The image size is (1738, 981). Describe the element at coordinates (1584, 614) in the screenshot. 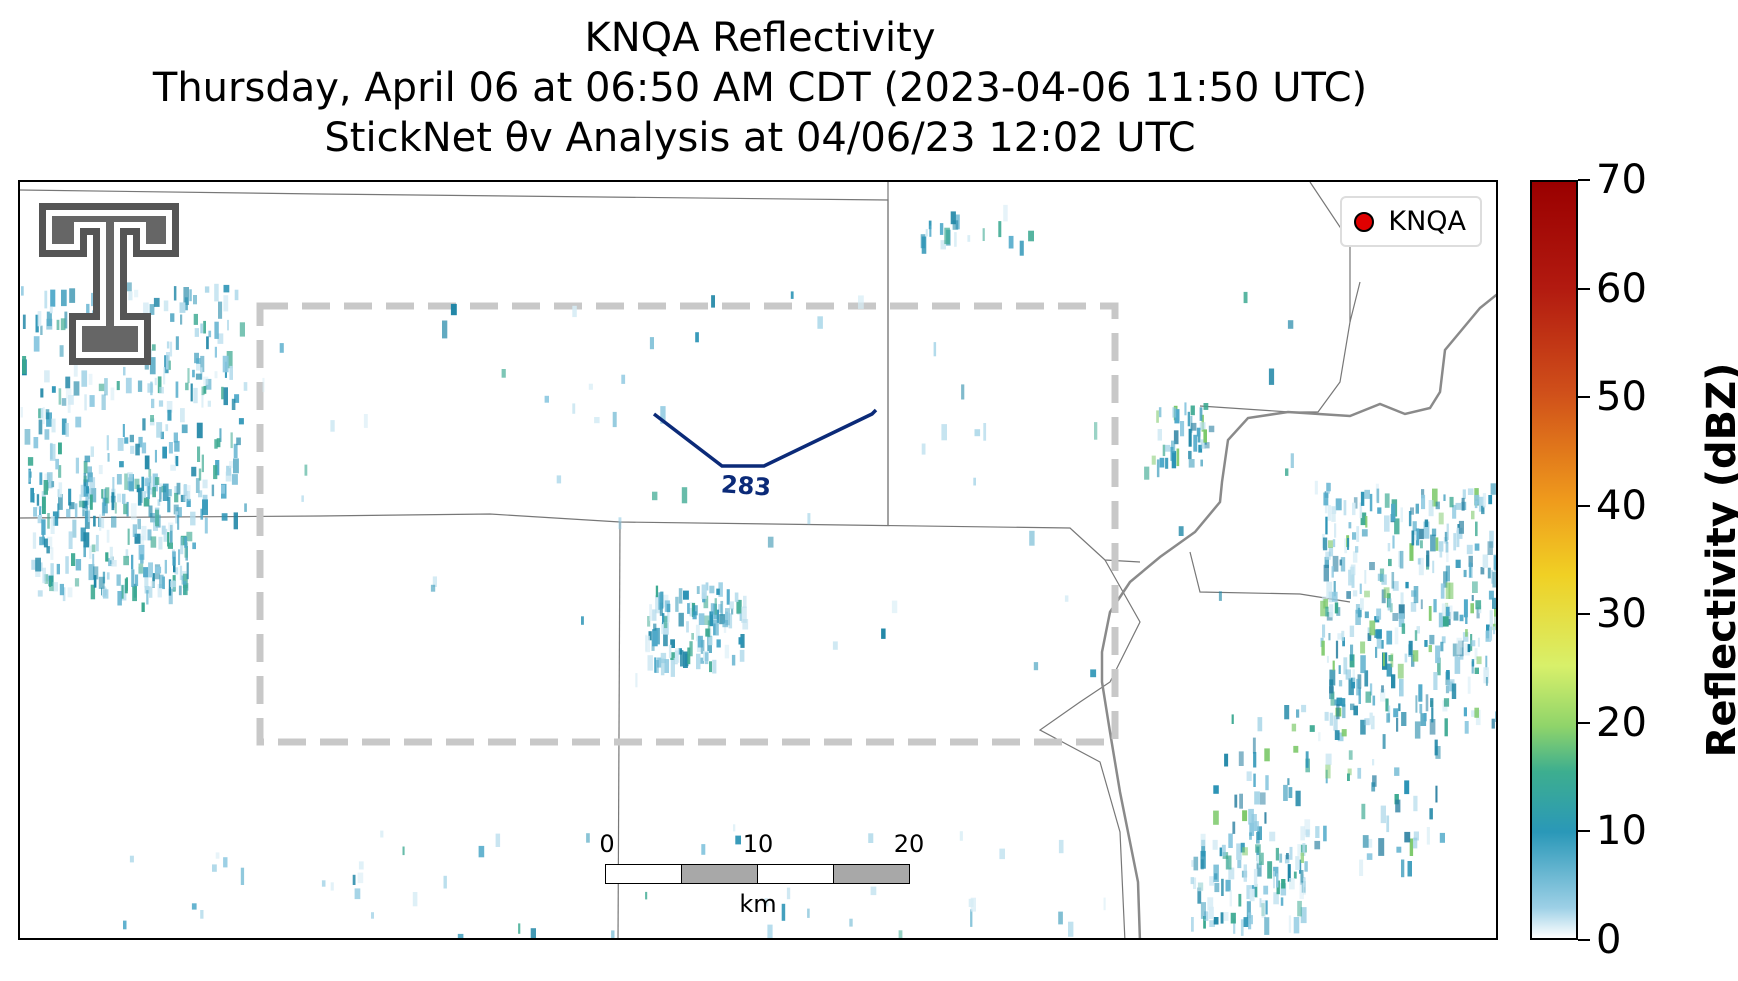

I see `colorbar-tick-mark` at that location.